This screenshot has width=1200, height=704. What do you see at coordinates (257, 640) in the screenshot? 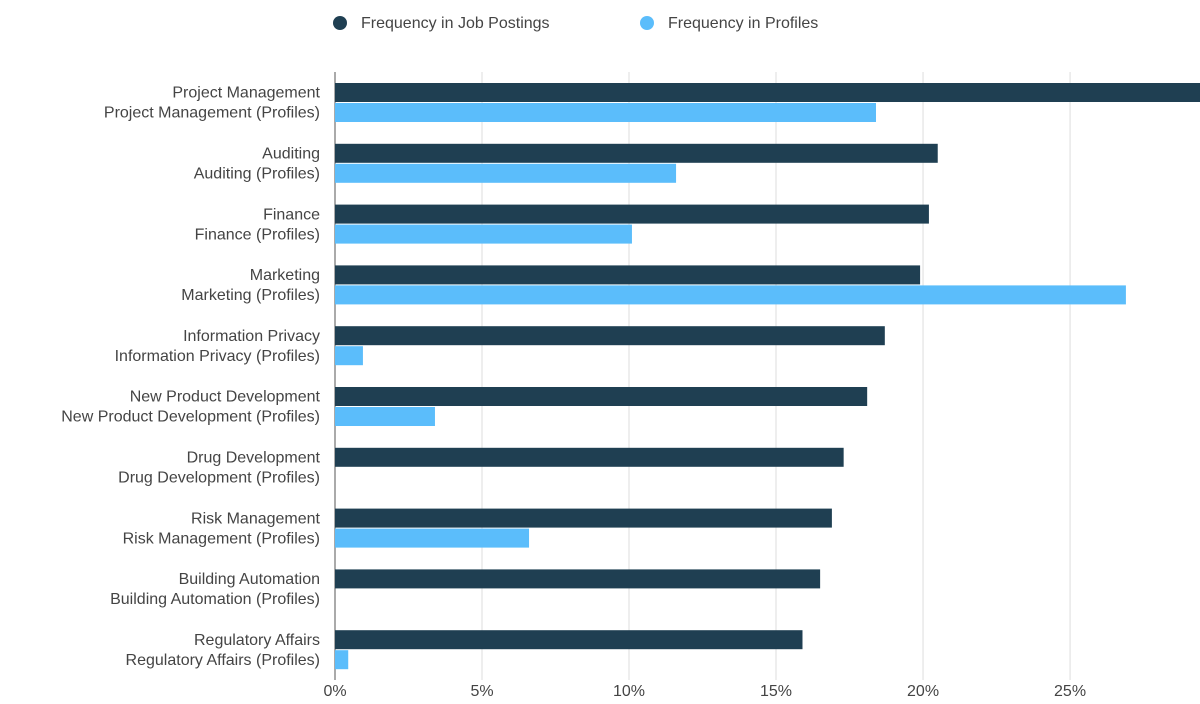
I see `y-tick-label: Regulatory Affairs` at bounding box center [257, 640].